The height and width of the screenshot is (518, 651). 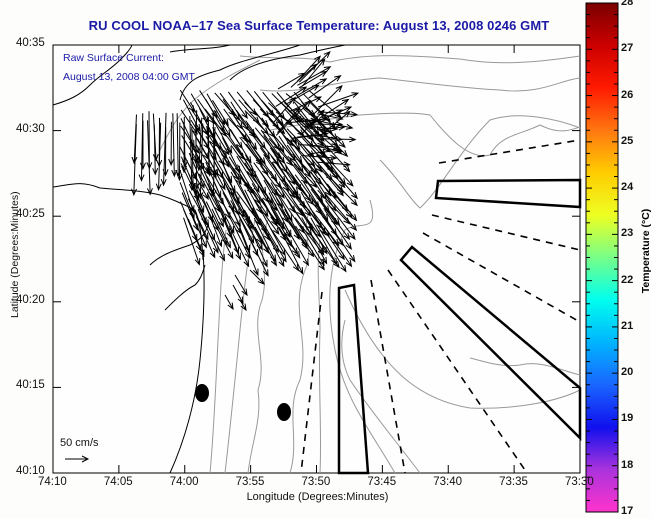 What do you see at coordinates (30, 299) in the screenshot?
I see `y-tick-label: 40:20` at bounding box center [30, 299].